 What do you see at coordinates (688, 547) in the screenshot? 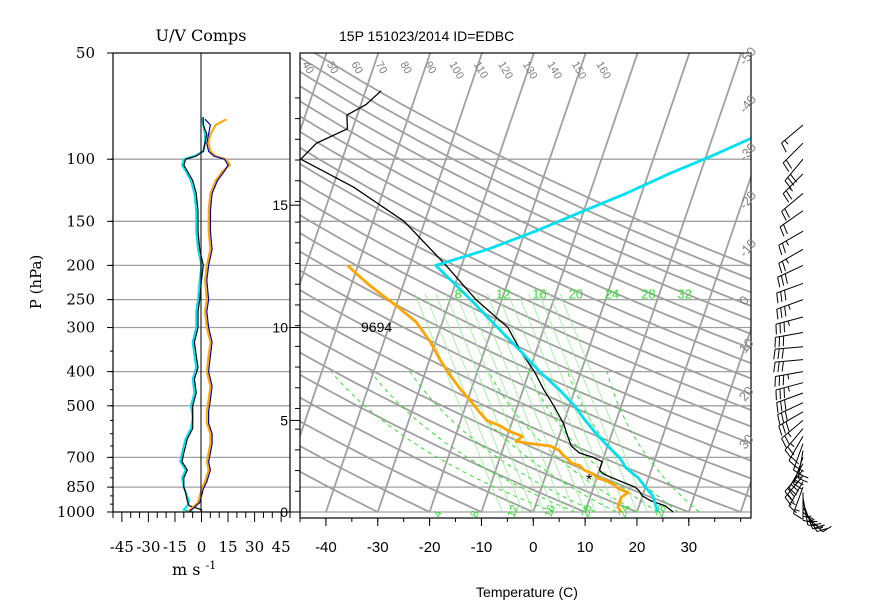
I see `temperature-tick-label: 30` at bounding box center [688, 547].